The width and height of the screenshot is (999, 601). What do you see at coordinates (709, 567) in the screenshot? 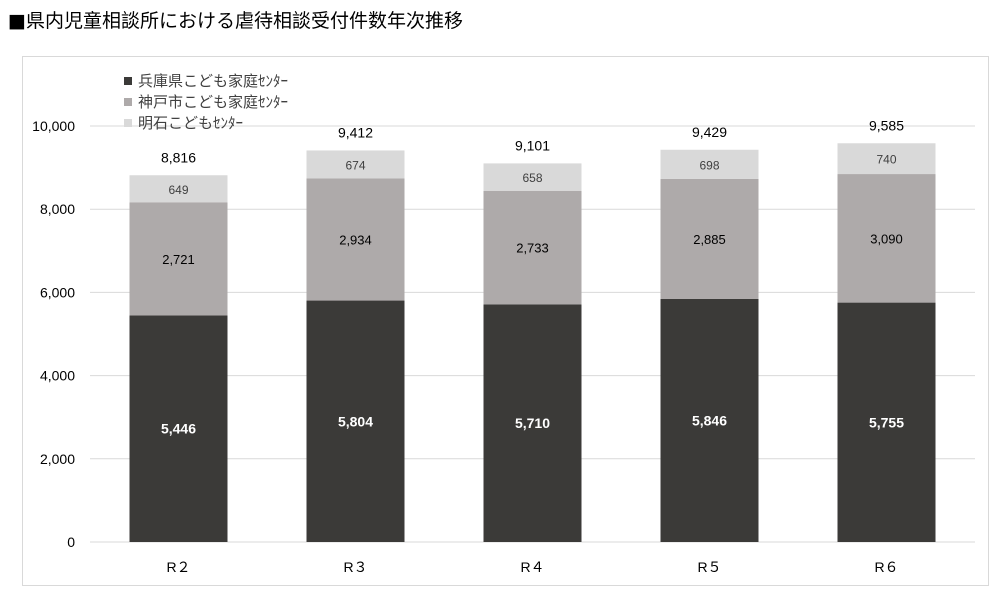
I see `x-tick-label: R５` at bounding box center [709, 567].